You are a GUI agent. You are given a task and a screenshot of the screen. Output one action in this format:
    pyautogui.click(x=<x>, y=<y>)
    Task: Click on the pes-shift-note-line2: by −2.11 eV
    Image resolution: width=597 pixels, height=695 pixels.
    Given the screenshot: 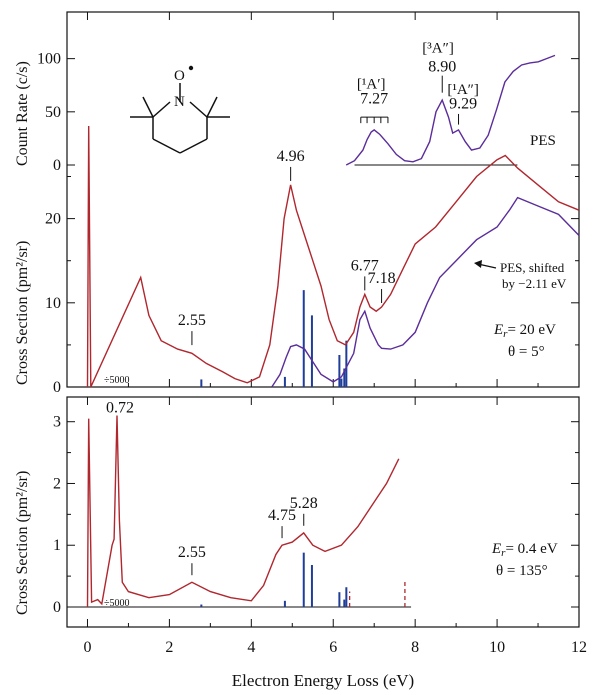 What is the action you would take?
    pyautogui.click(x=534, y=283)
    